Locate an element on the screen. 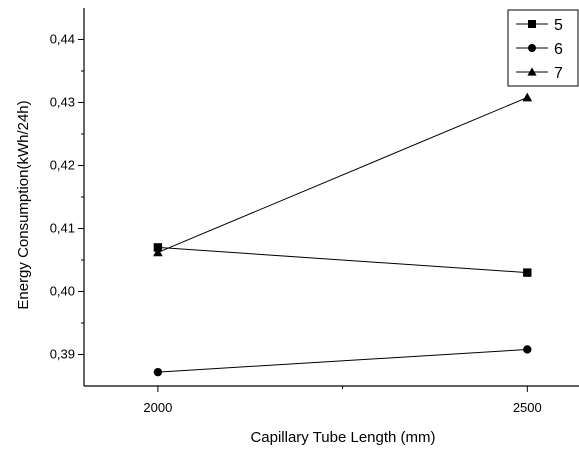 The height and width of the screenshot is (450, 579). legend-label: 7 is located at coordinates (558, 73).